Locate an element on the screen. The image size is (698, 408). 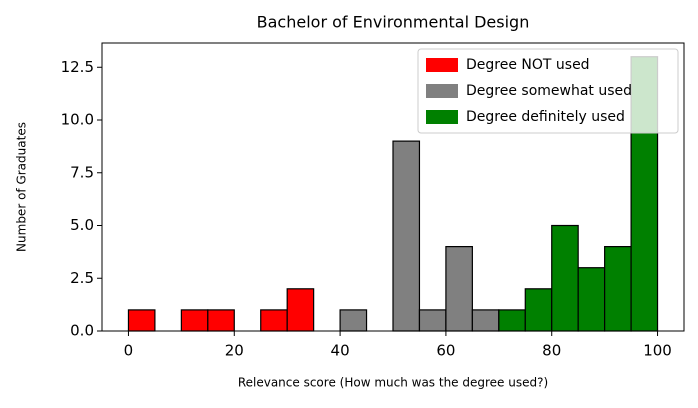
legend-label: Degree somewhat used is located at coordinates (549, 91).